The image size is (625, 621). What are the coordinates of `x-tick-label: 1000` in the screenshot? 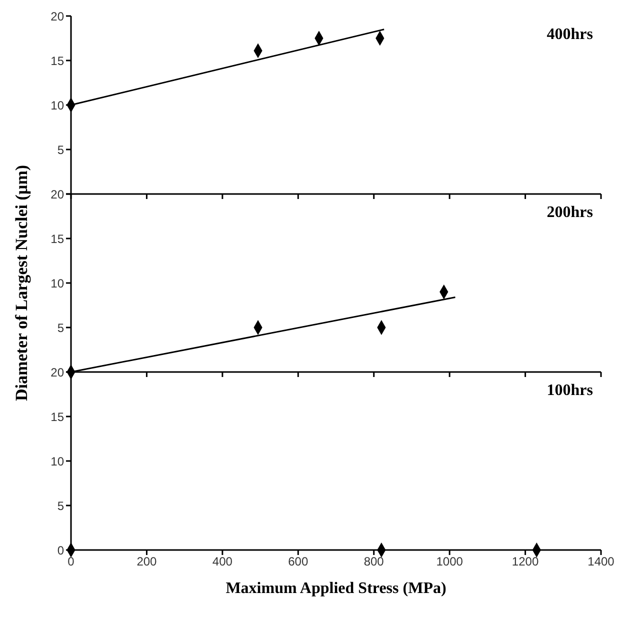 It's located at (450, 561).